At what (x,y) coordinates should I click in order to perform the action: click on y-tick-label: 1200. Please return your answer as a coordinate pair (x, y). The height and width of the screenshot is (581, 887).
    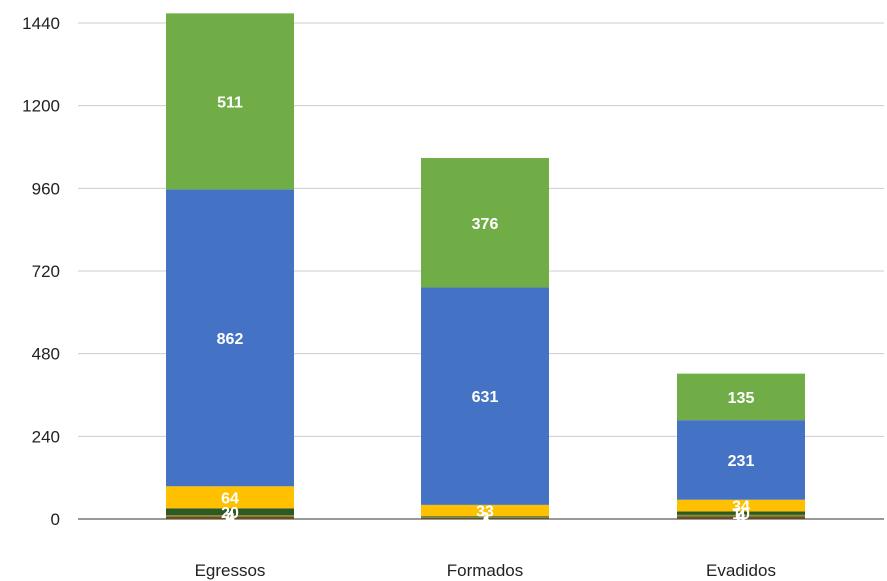
    Looking at the image, I should click on (41, 106).